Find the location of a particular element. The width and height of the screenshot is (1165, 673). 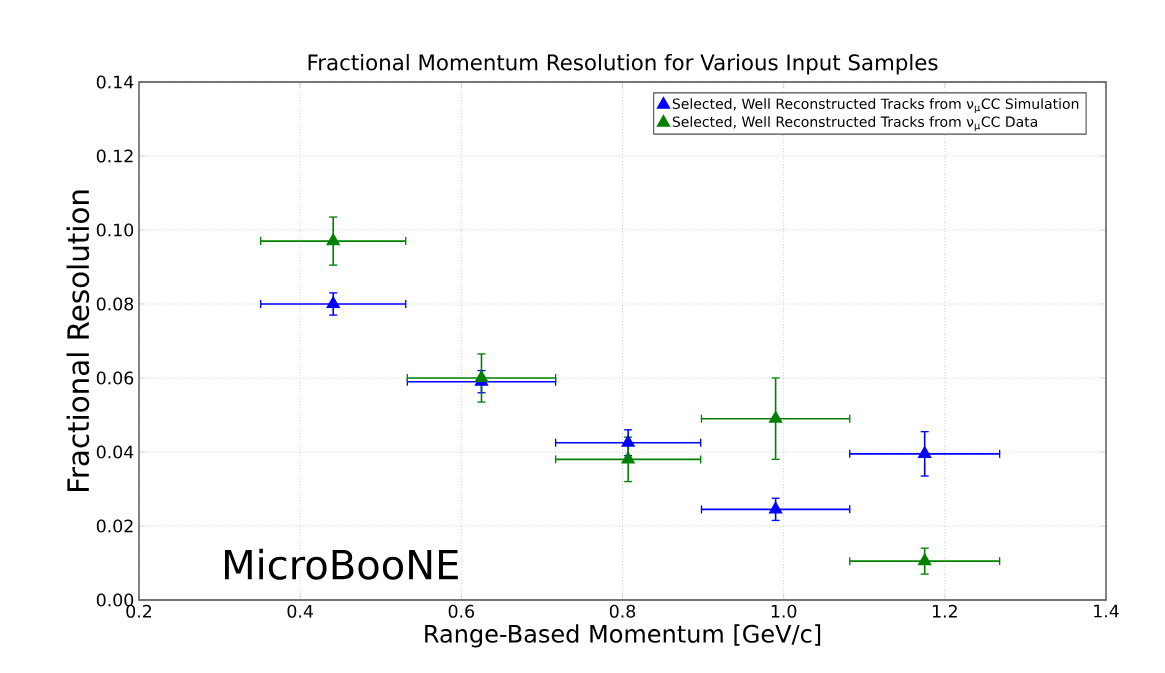

y-tick-label: 0.12 is located at coordinates (114, 156).